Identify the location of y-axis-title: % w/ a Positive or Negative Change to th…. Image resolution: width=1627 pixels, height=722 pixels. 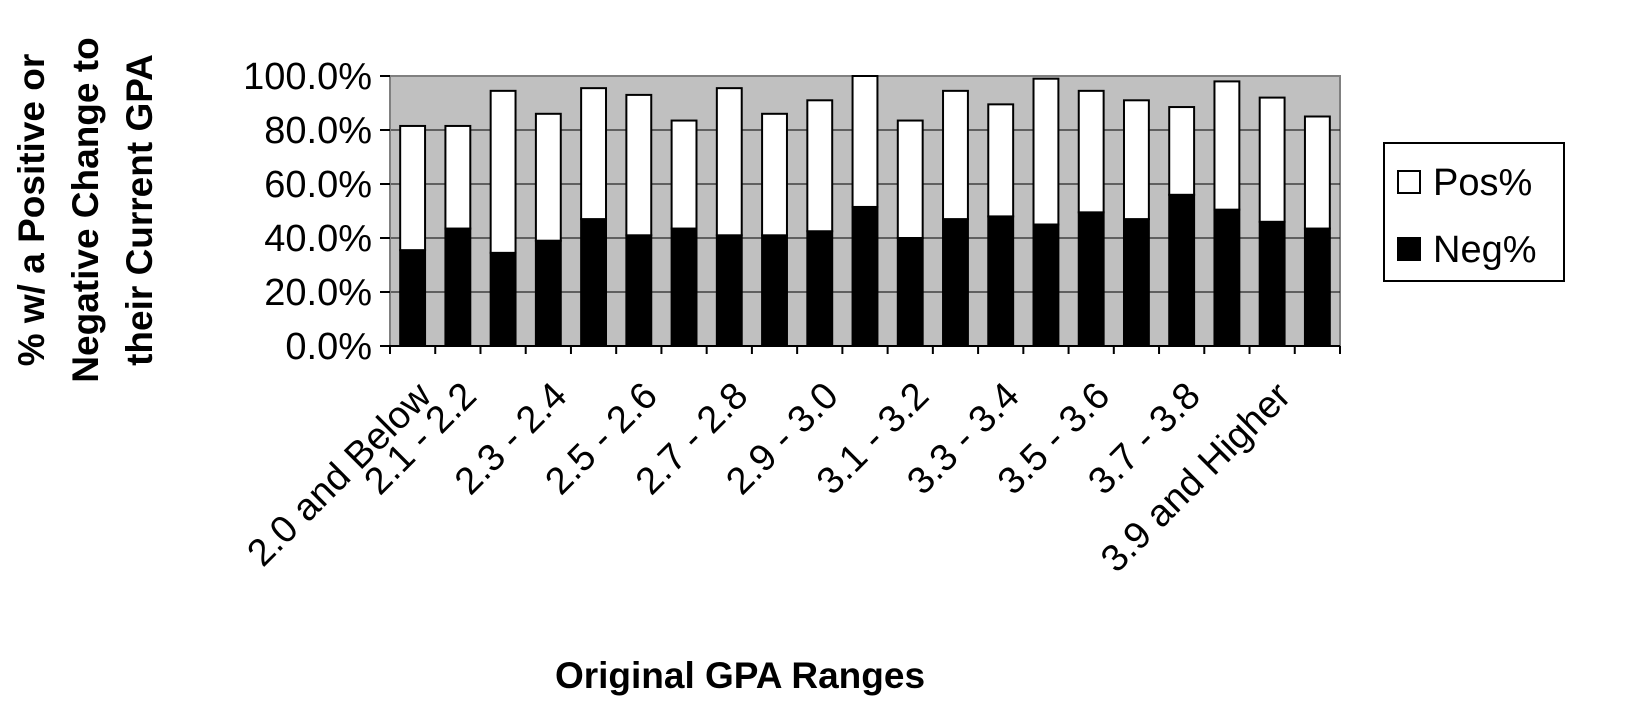
(85, 209).